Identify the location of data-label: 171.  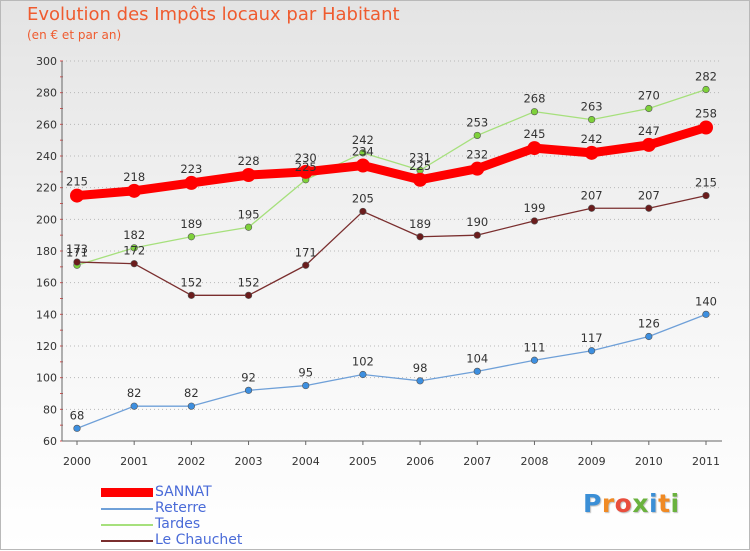
(306, 252).